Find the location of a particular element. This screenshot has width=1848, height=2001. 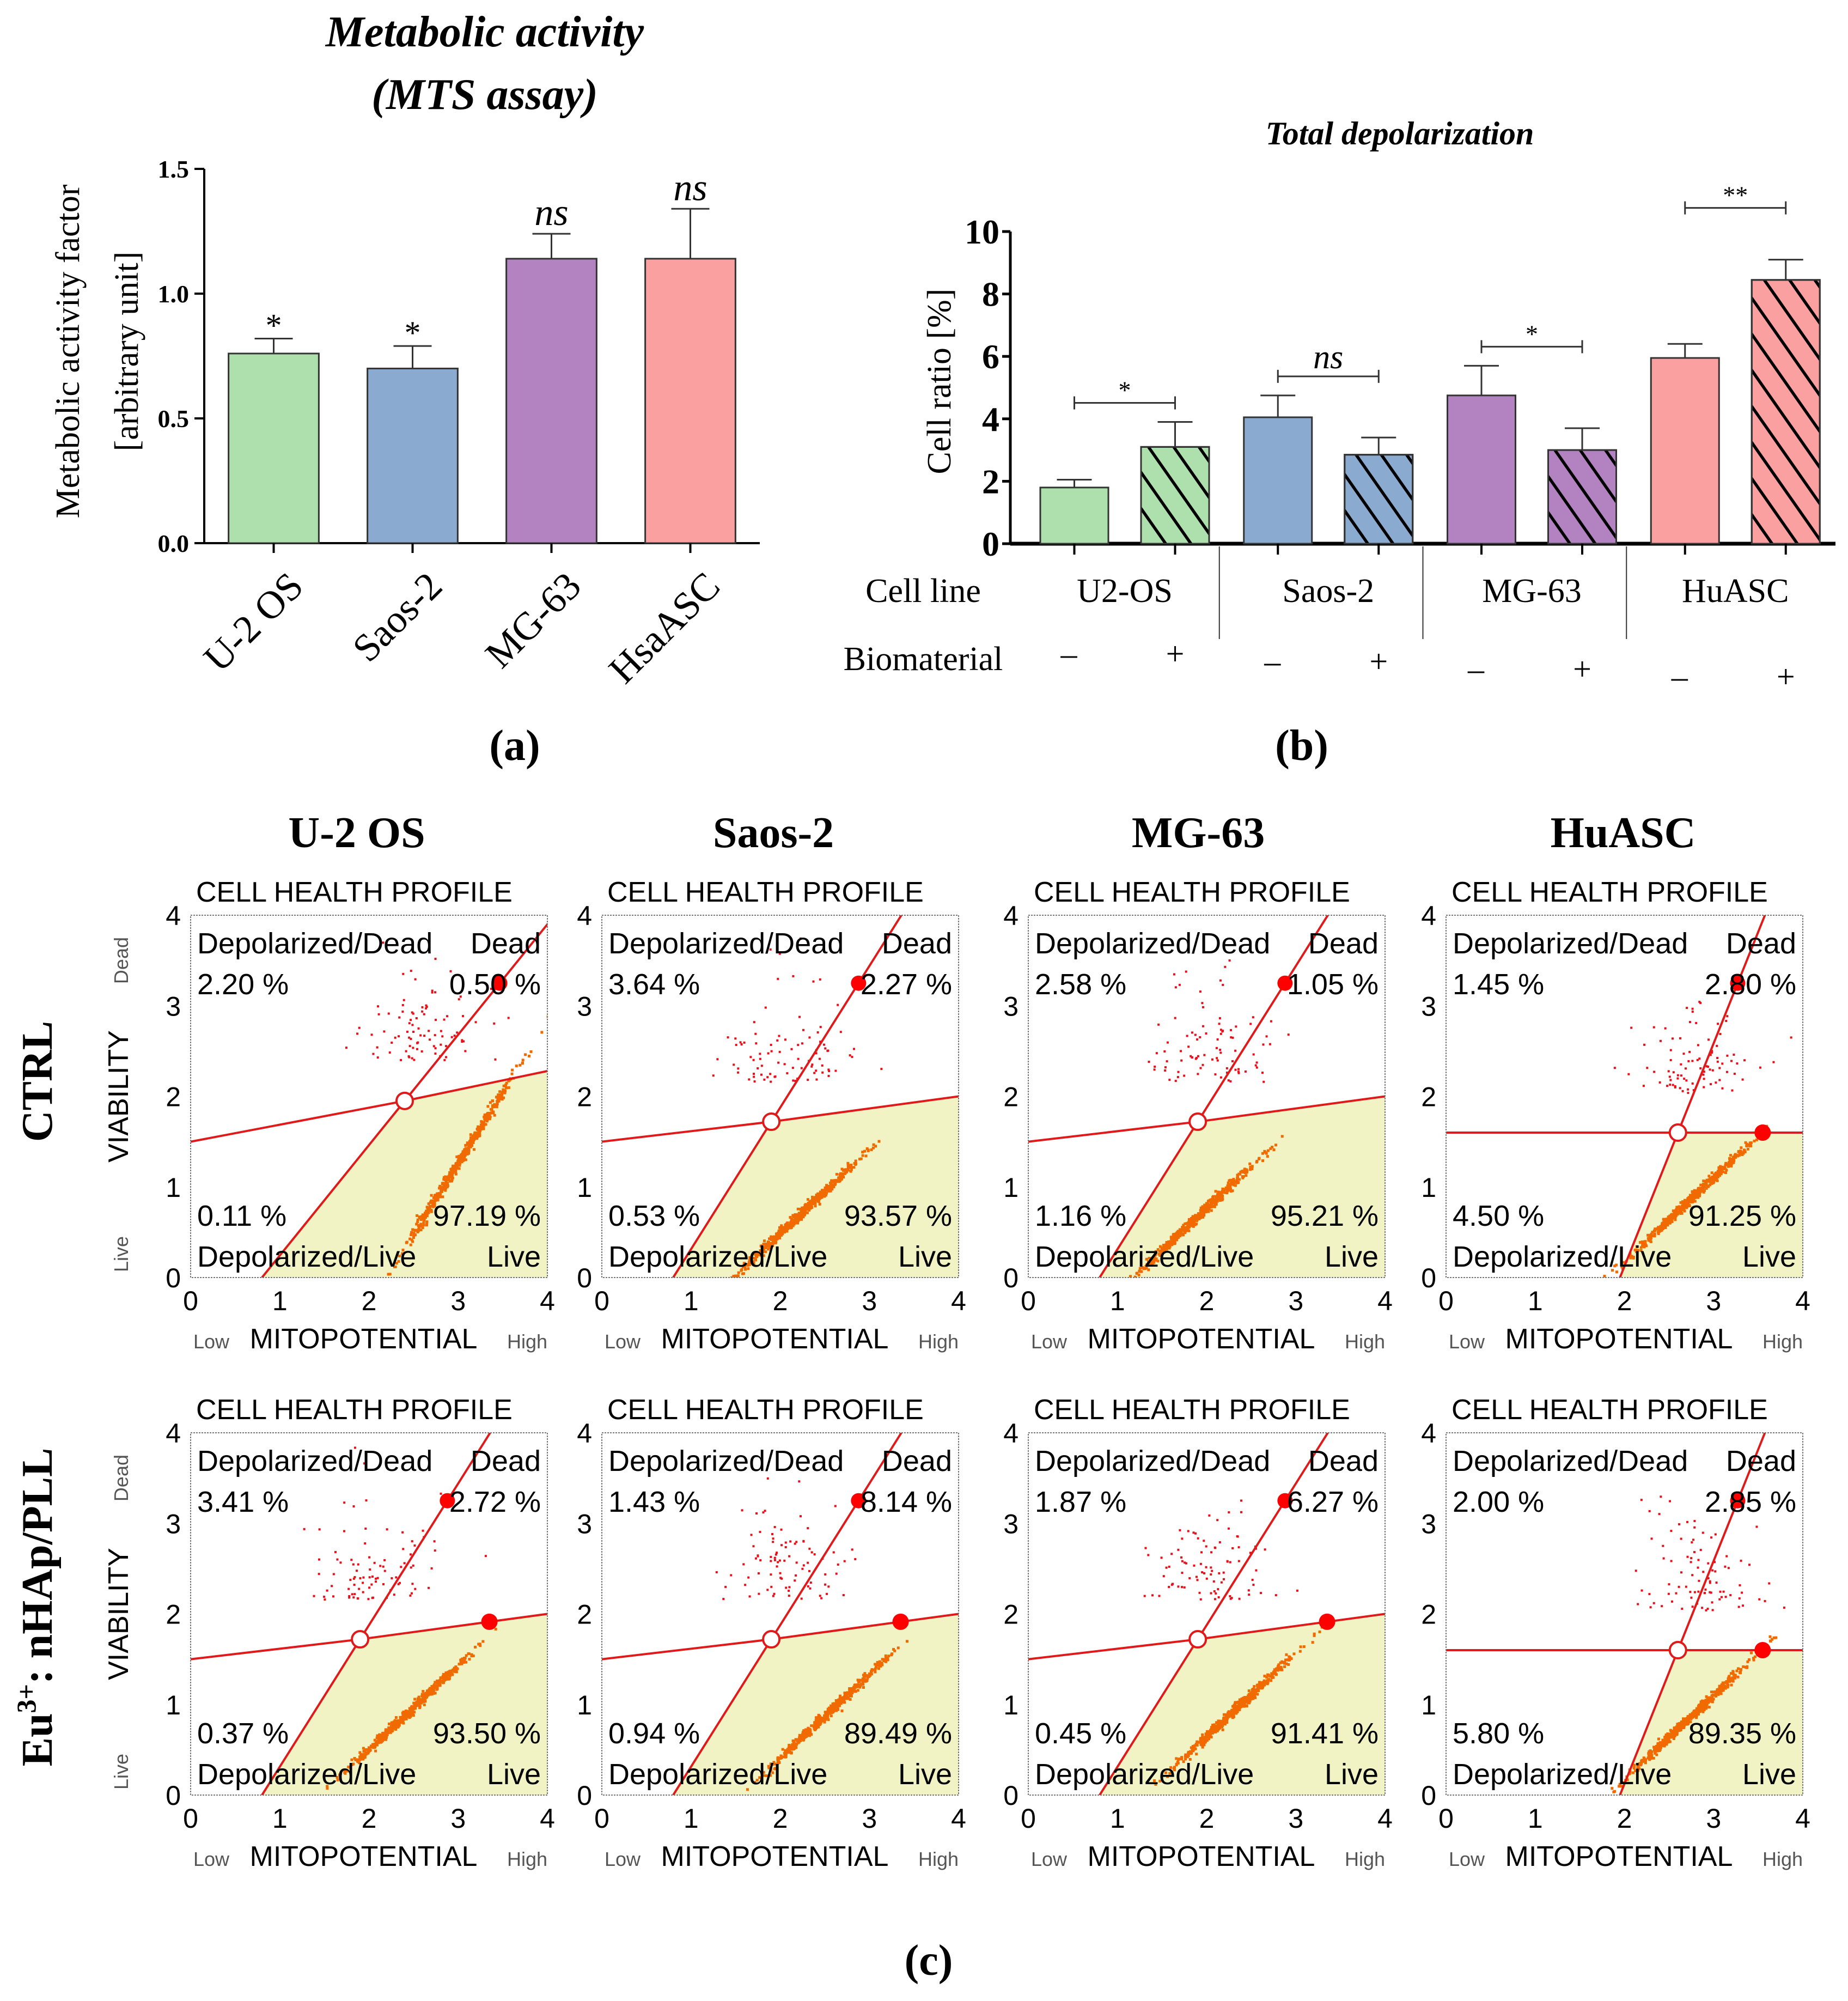

panel-c-column-titles: U-2 OS Saos-2 MG-63 HuASC is located at coordinates (991, 833).